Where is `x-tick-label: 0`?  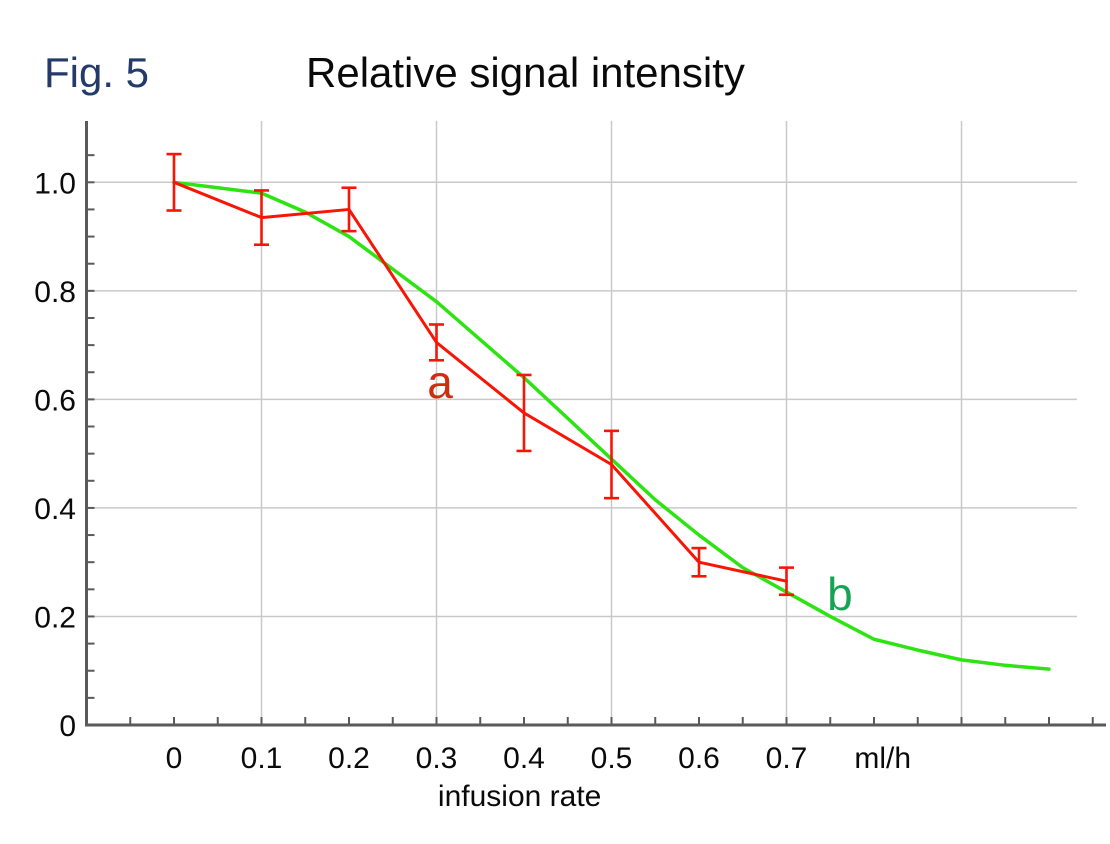
x-tick-label: 0 is located at coordinates (174, 758).